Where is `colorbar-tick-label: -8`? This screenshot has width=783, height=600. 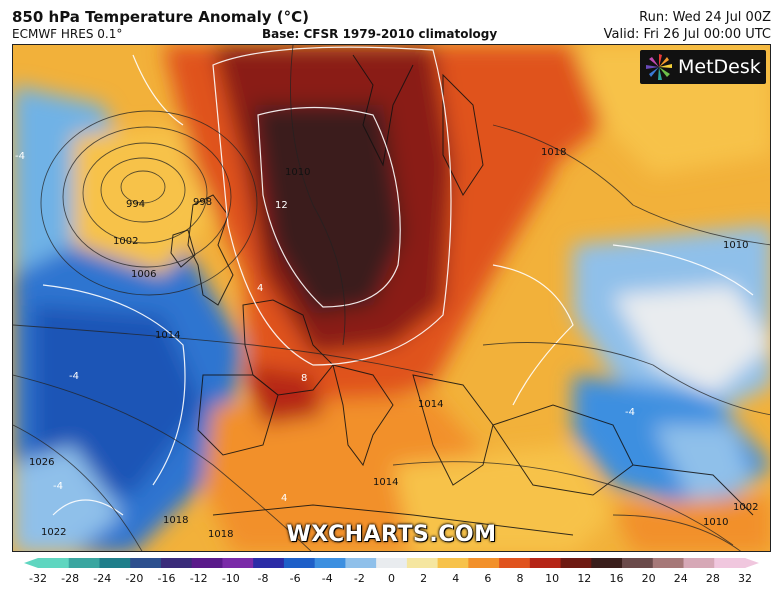
colorbar-tick-label: -8 is located at coordinates (263, 578).